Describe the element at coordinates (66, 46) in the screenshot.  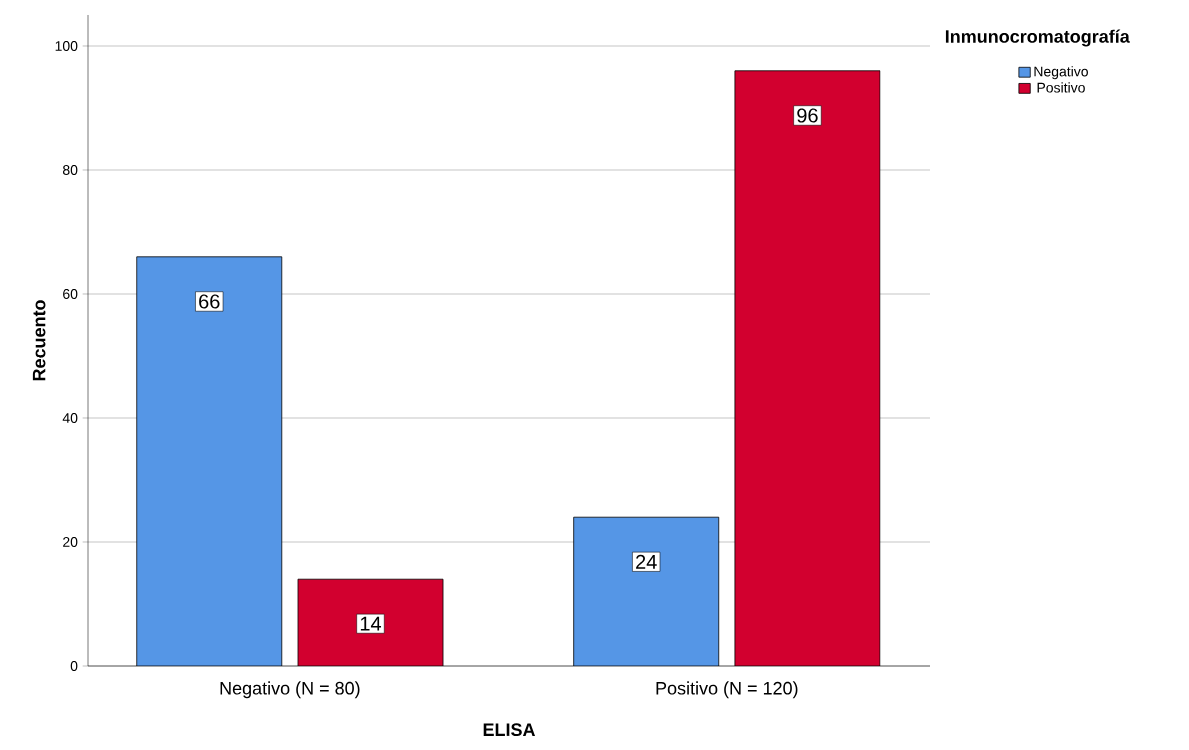
I see `y-tick-label: 100` at that location.